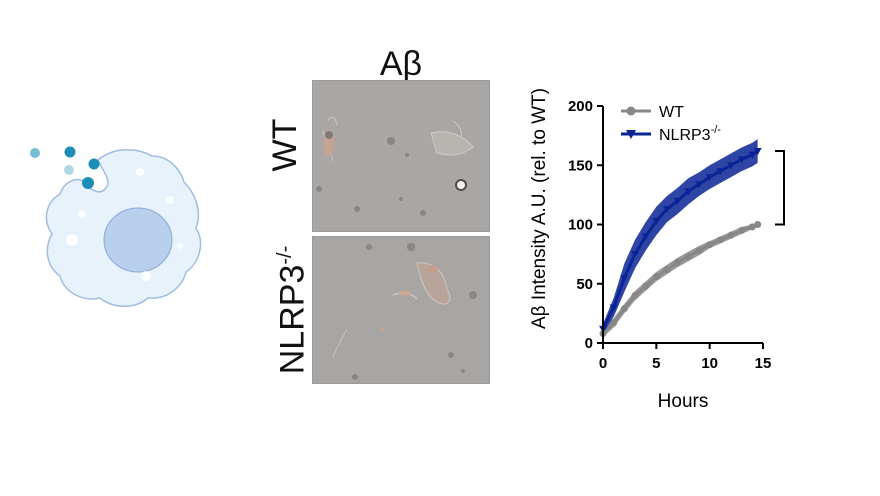  Describe the element at coordinates (580, 106) in the screenshot. I see `y-tick-label: 200` at that location.